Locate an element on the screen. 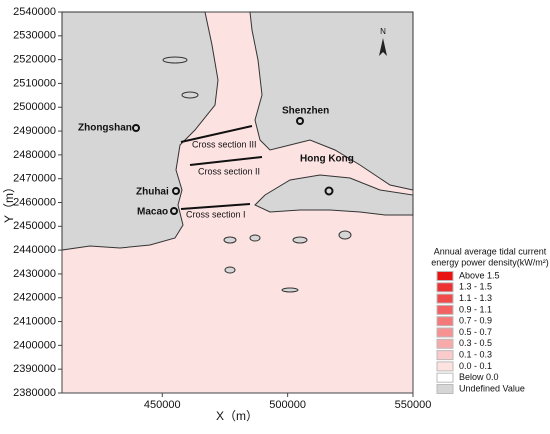  legend-title: Annual average tidal current is located at coordinates (490, 251).